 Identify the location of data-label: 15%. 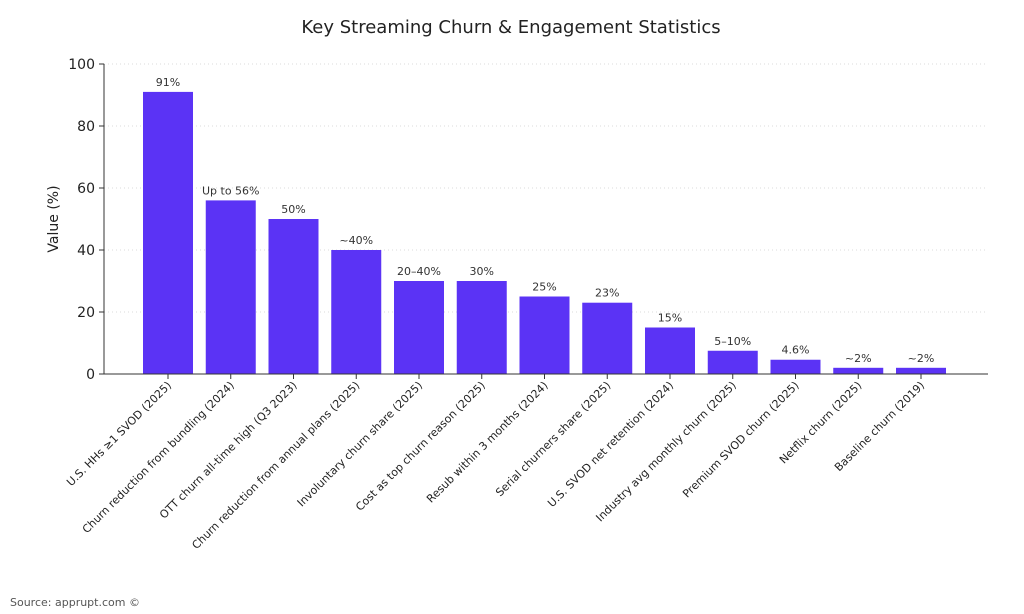
(670, 318).